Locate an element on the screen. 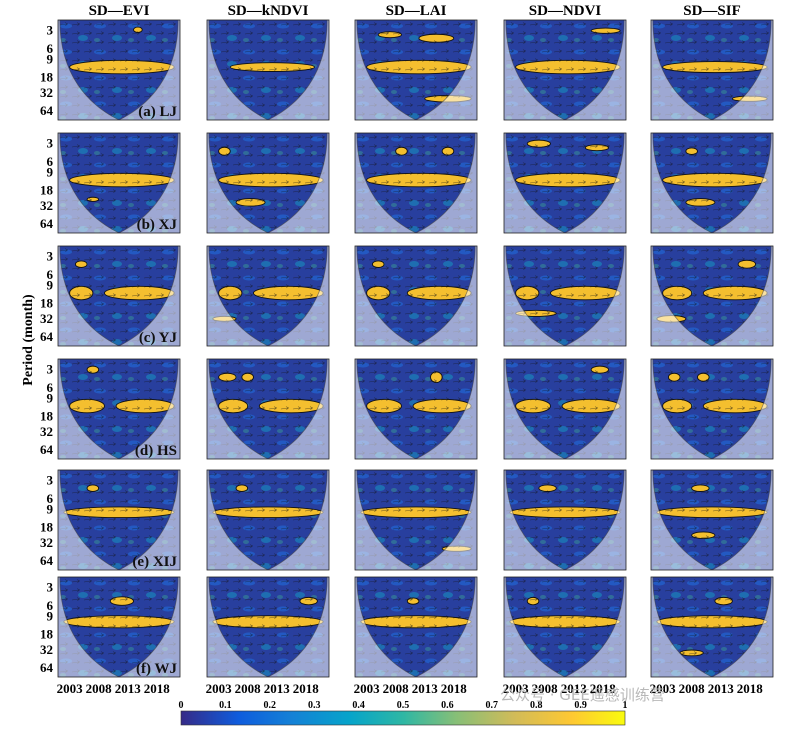 The image size is (790, 729). colorbar-tick-label: 0 is located at coordinates (181, 705).